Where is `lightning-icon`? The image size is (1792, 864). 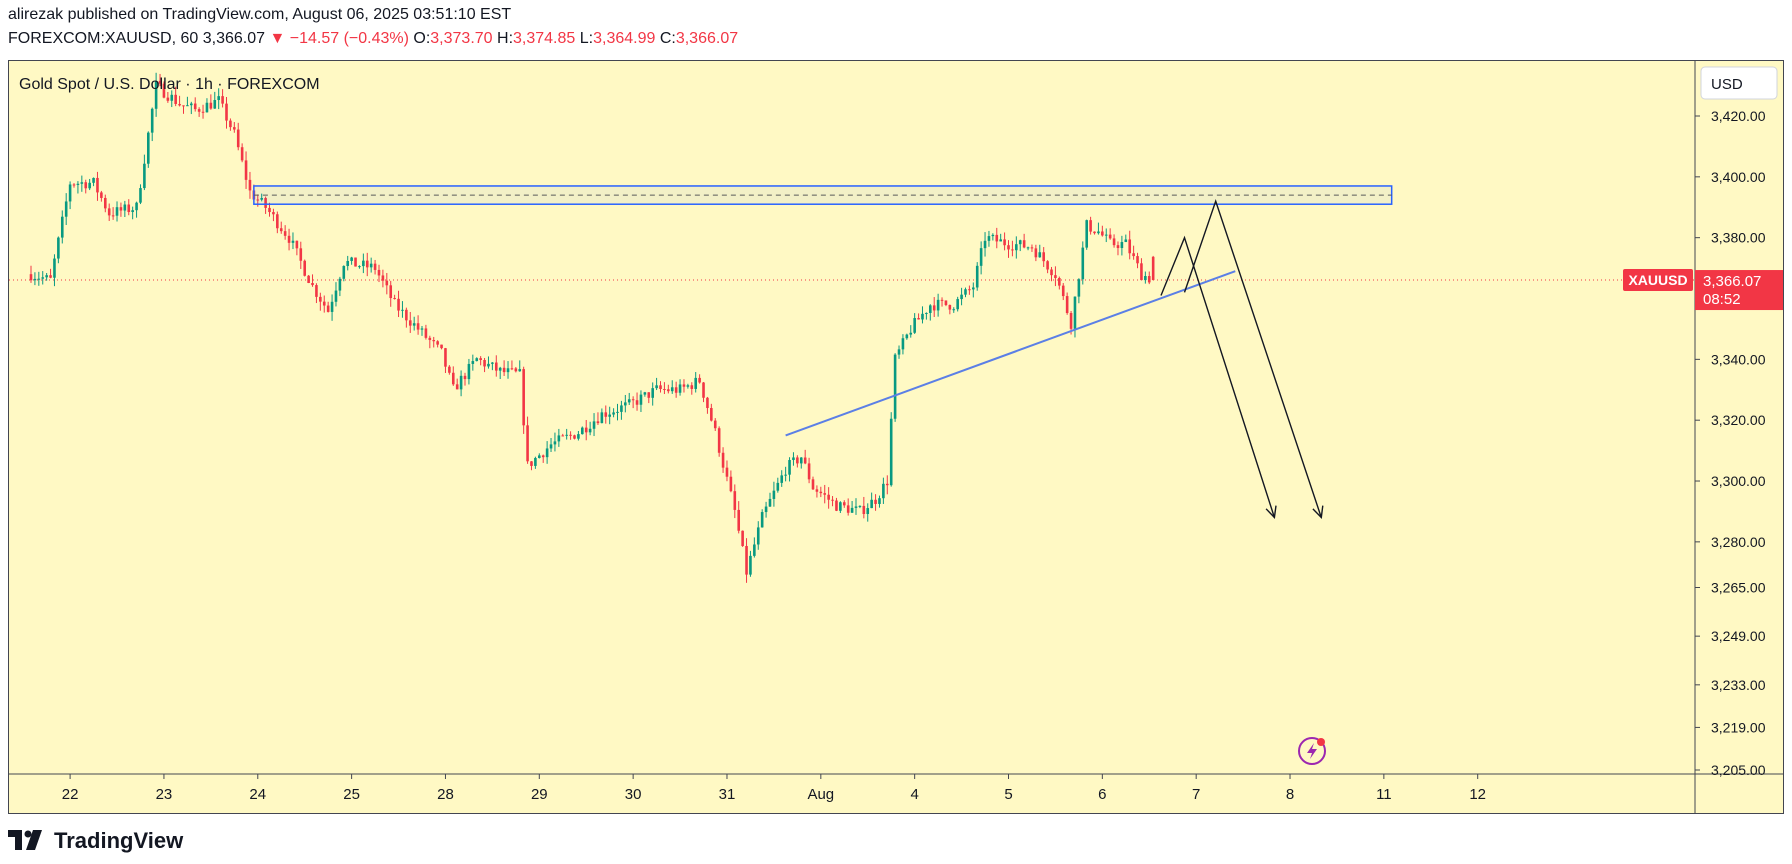 lightning-icon is located at coordinates (1312, 751).